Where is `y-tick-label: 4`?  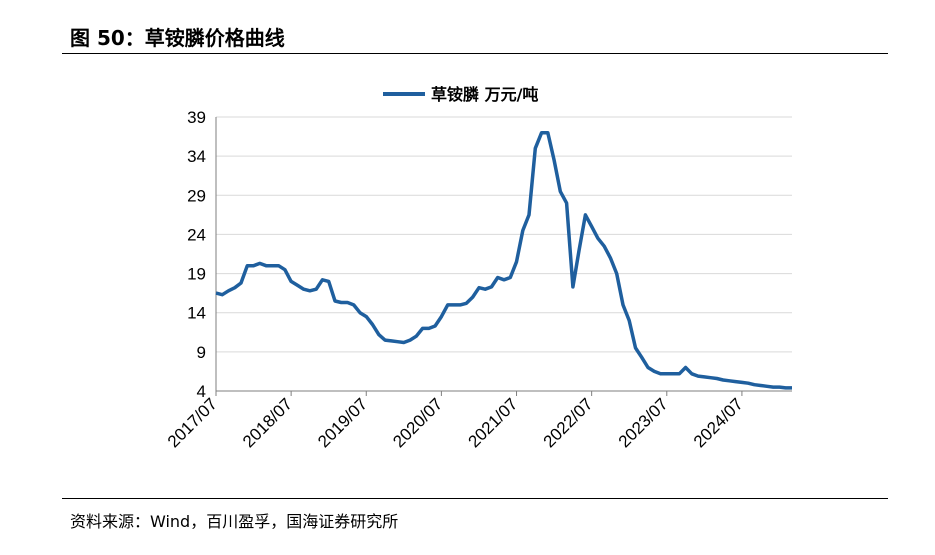 y-tick-label: 4 is located at coordinates (201, 391).